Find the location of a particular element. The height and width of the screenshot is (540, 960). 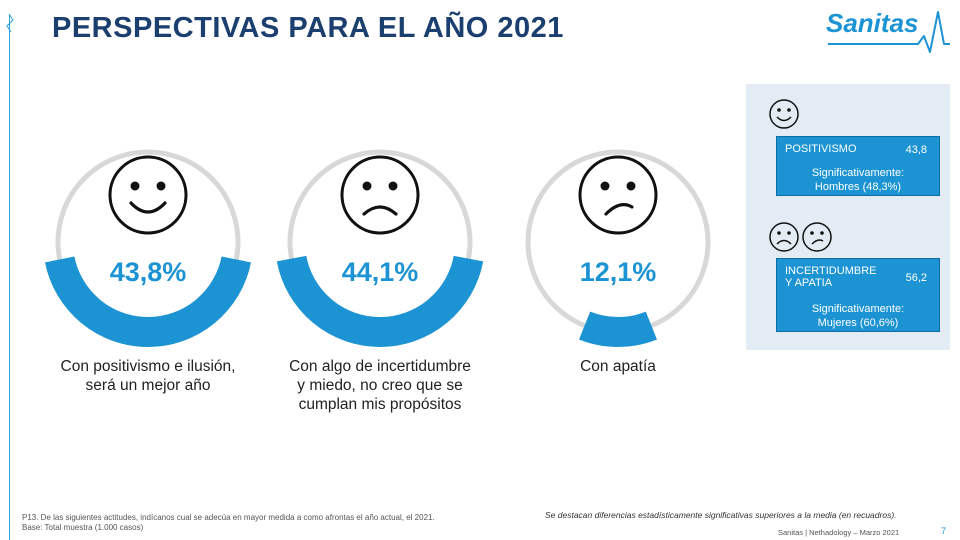

donut-caption-line: y miedo, no creo que se is located at coordinates (380, 385).